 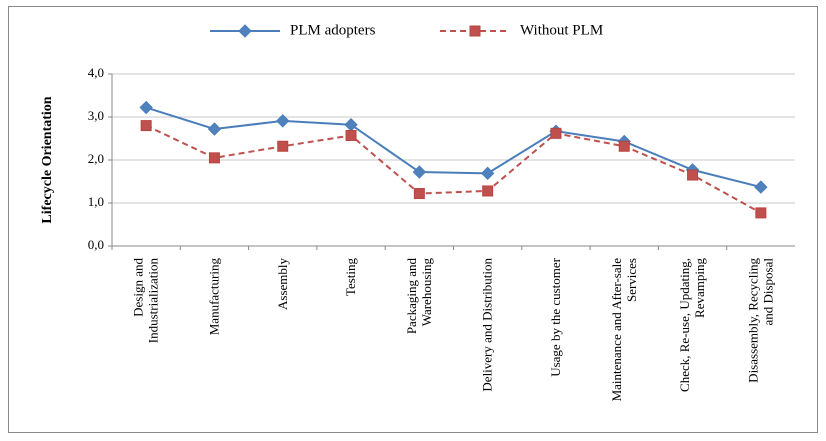 What do you see at coordinates (47, 159) in the screenshot?
I see `y-axis-label: Lifecycle Orientation` at bounding box center [47, 159].